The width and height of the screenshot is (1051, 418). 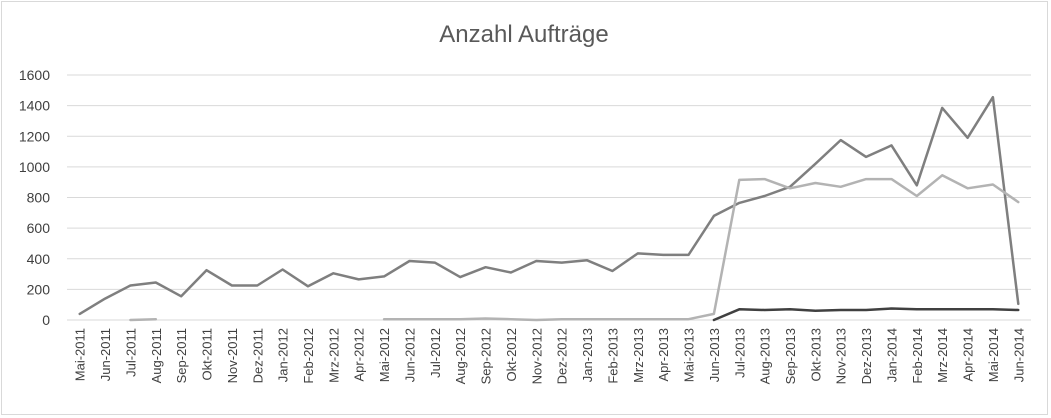 What do you see at coordinates (435, 353) in the screenshot?
I see `x-tick-label: Jul-2012` at bounding box center [435, 353].